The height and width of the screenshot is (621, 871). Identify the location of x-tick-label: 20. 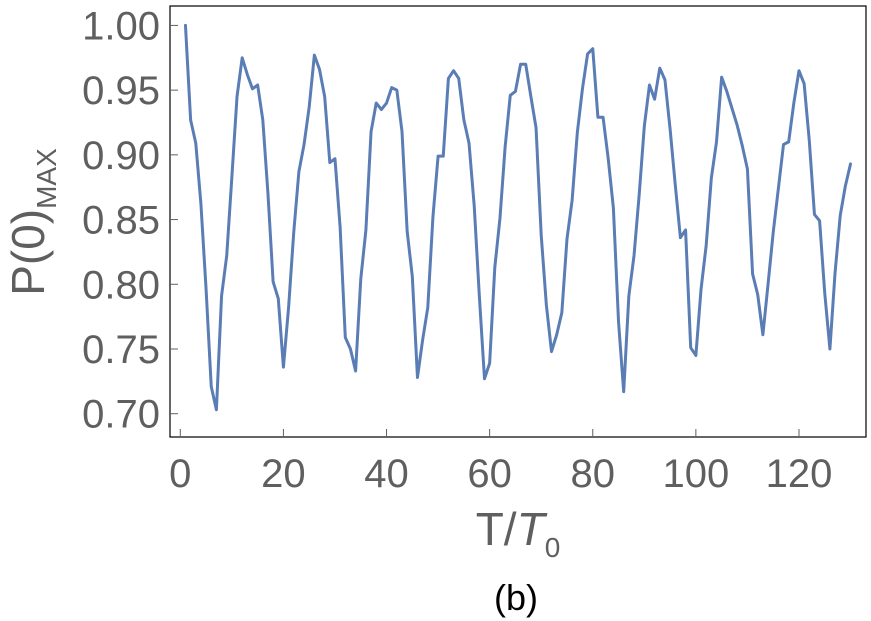
(283, 474).